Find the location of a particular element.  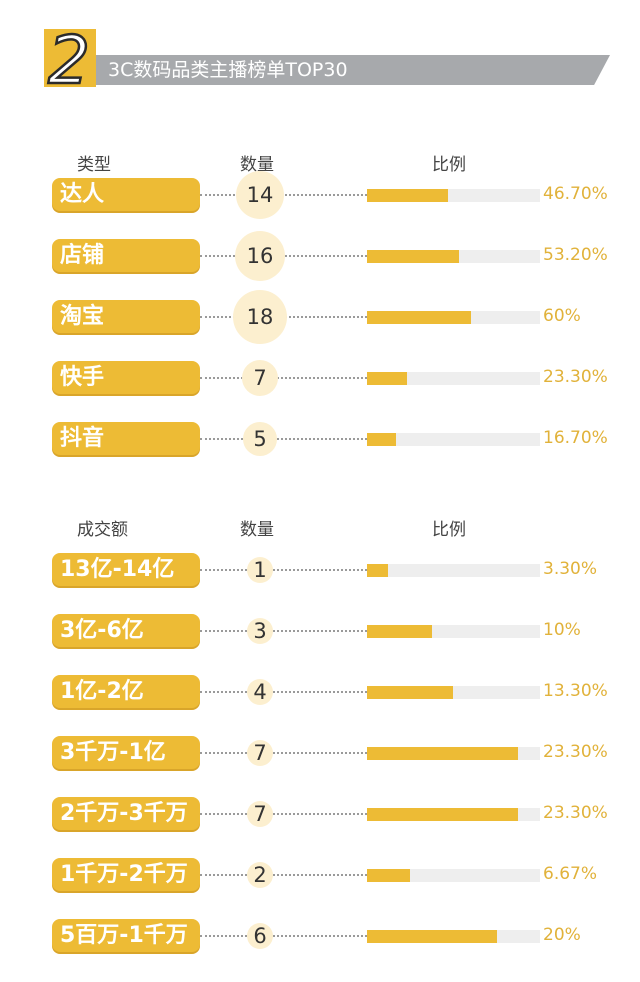

chart-row: 3亿-6亿 3 10% is located at coordinates (320, 631).